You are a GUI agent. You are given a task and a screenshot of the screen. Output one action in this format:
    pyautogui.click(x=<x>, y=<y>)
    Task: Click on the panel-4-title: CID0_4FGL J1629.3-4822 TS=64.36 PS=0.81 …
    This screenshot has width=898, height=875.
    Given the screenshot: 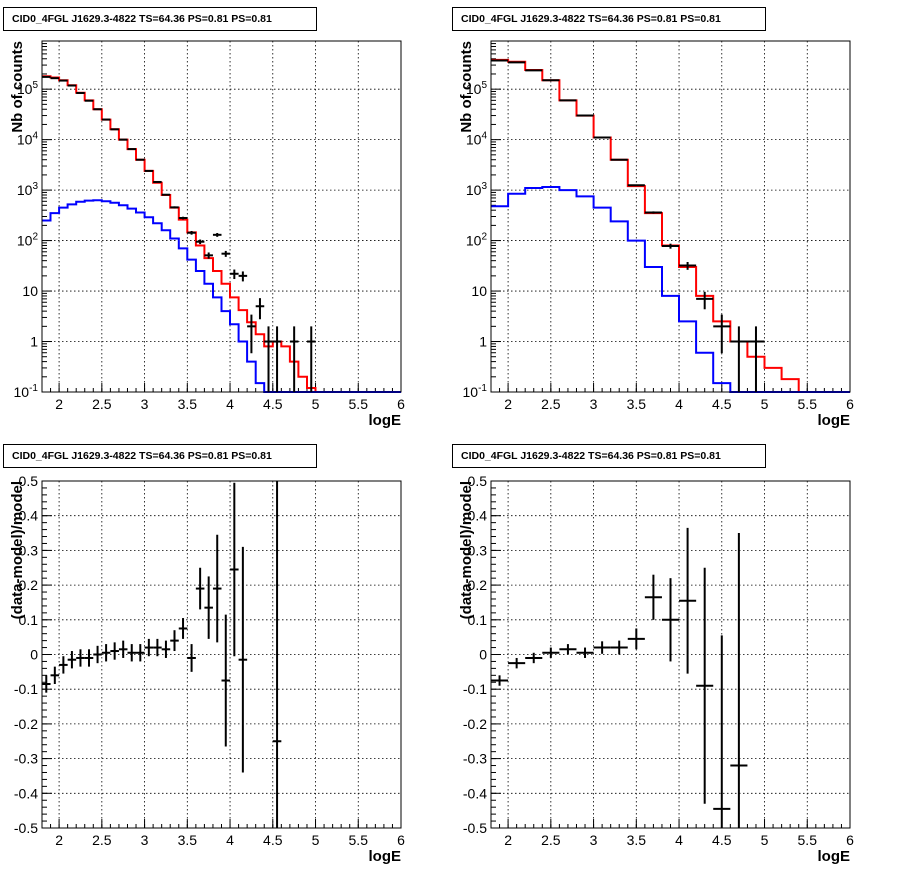 What is the action you would take?
    pyautogui.click(x=609, y=456)
    